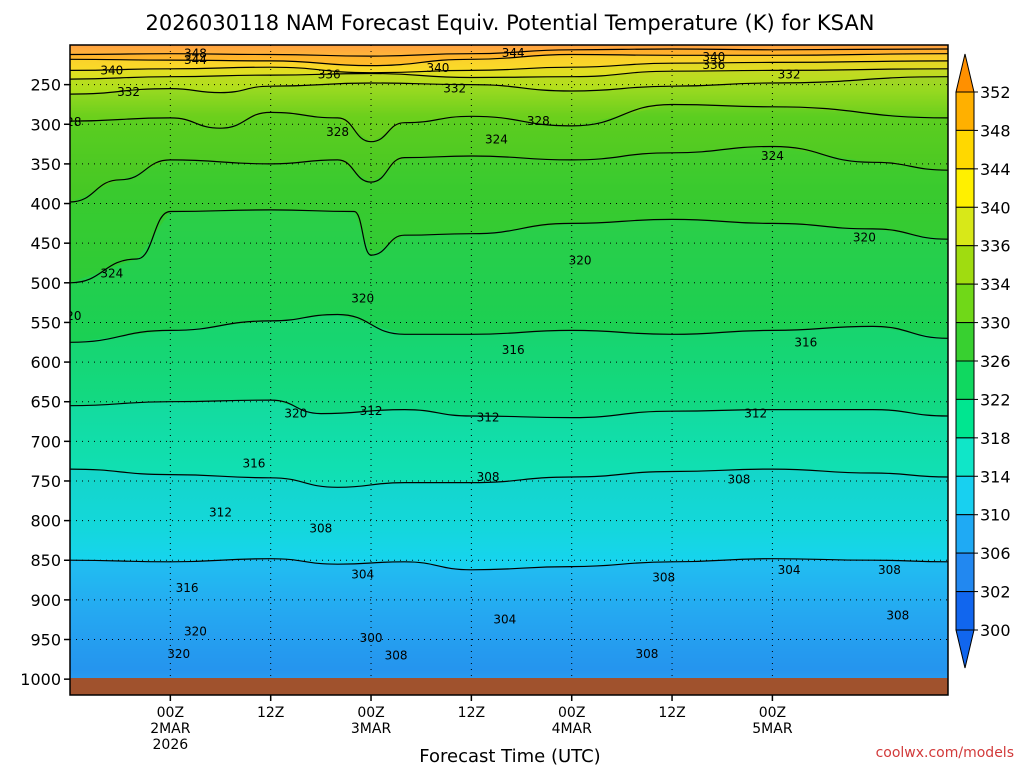  What do you see at coordinates (995, 515) in the screenshot?
I see `colorbar-label: 310` at bounding box center [995, 515].